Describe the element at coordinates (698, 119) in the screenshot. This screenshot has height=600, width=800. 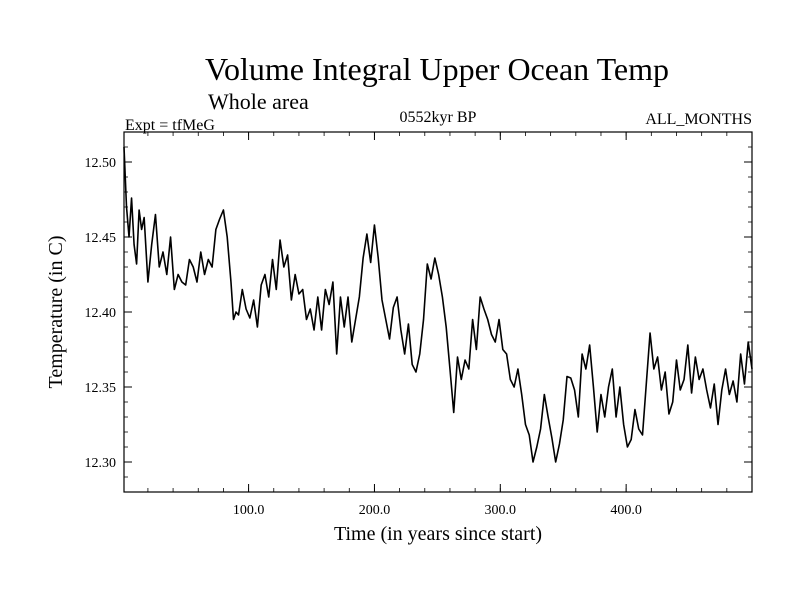
I see `months-label: ALL_MONTHS` at that location.